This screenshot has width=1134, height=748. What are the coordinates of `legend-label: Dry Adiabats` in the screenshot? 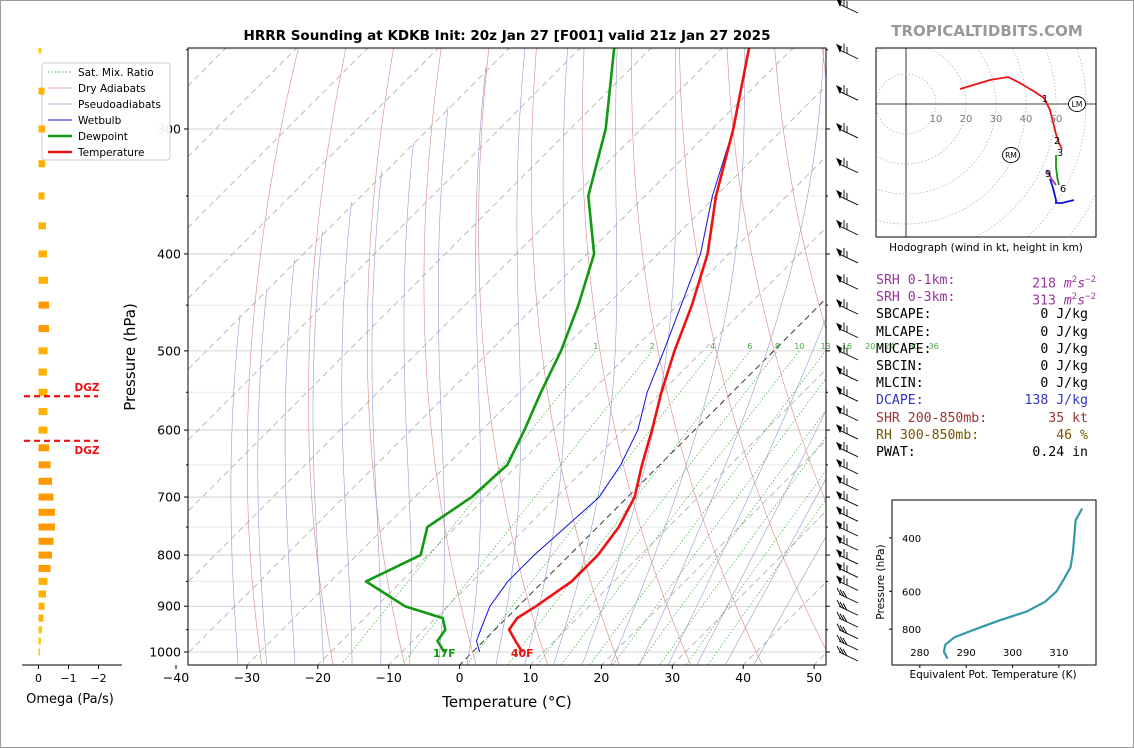 It's located at (112, 89).